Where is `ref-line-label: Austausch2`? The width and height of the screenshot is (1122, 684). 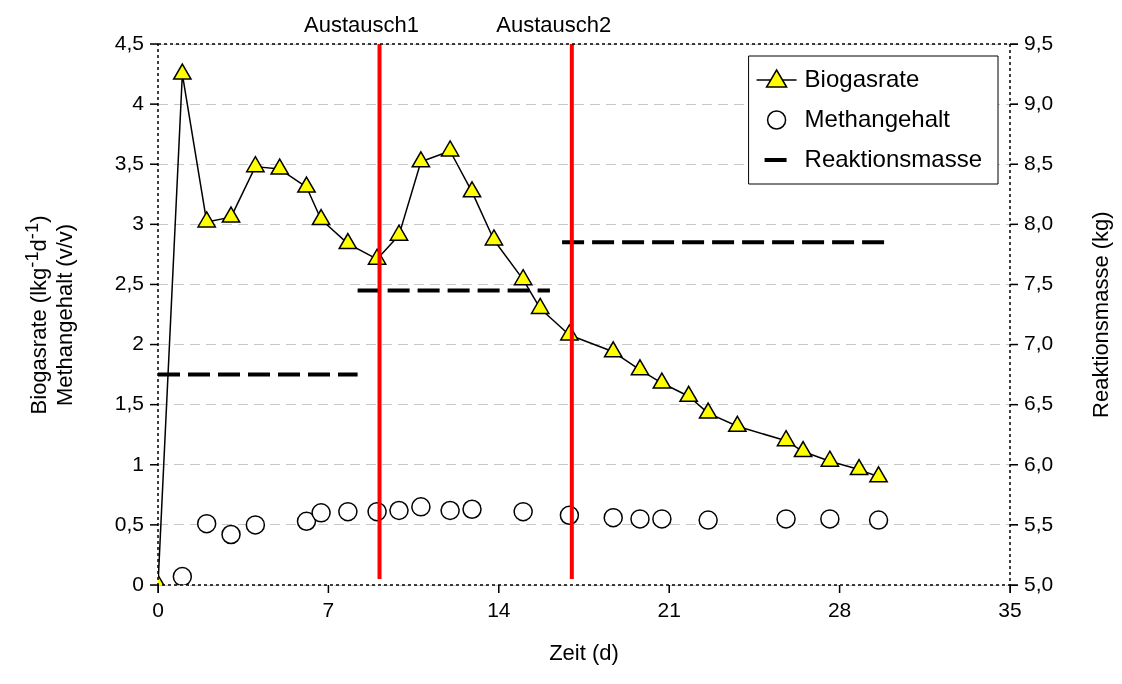 ref-line-label: Austausch2 is located at coordinates (554, 24).